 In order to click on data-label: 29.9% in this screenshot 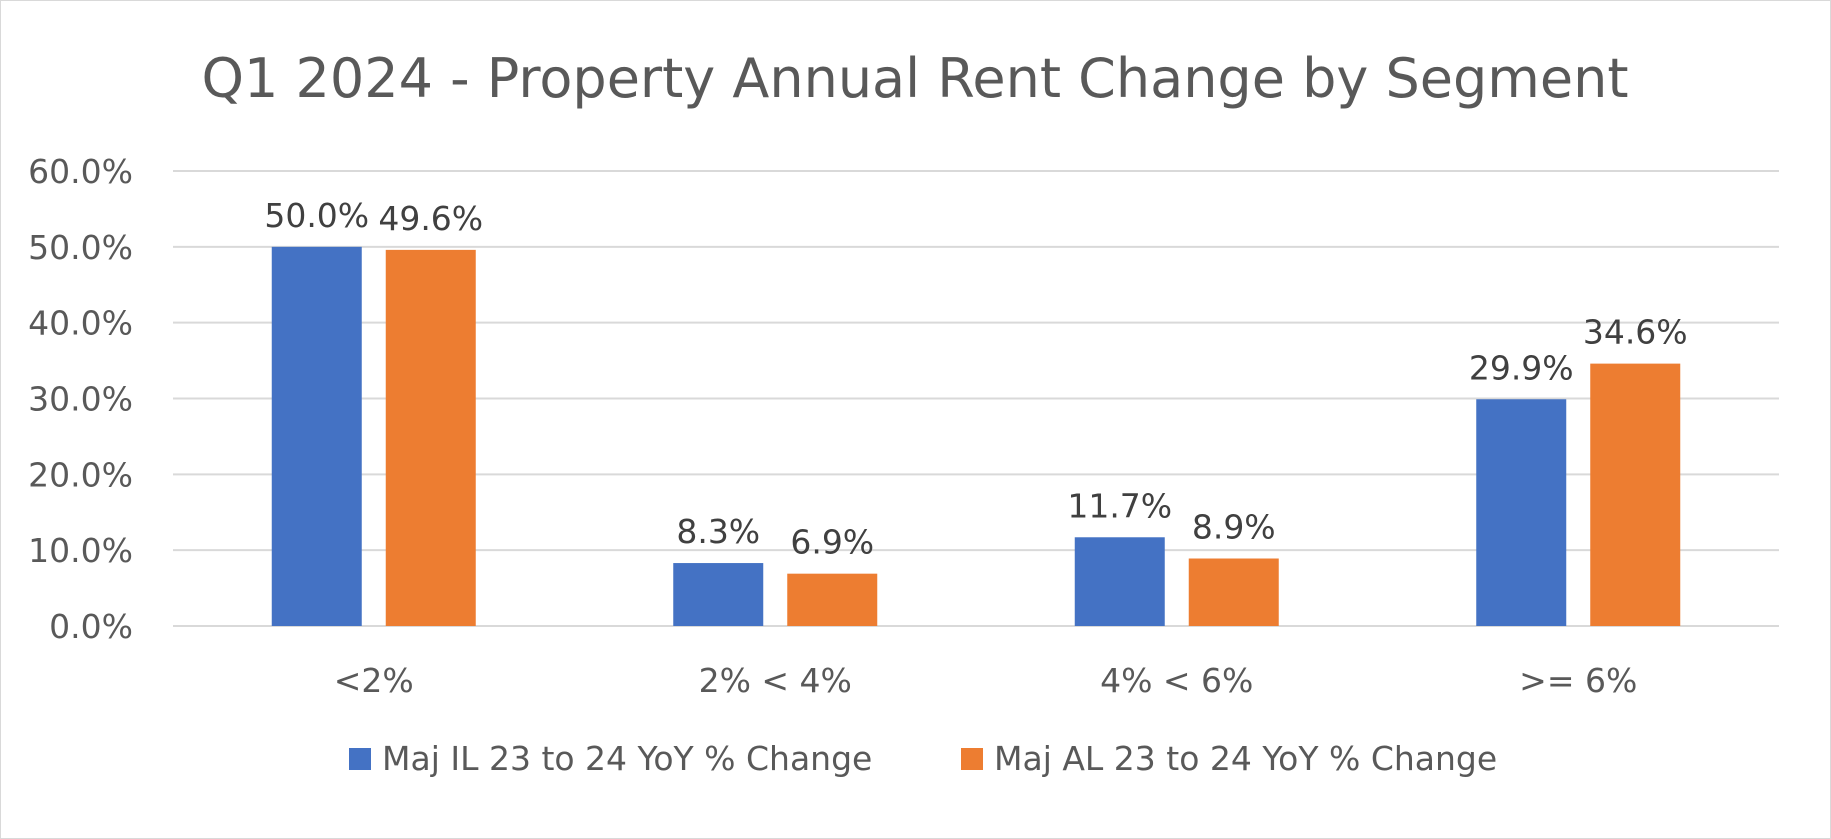, I will do `click(1521, 367)`.